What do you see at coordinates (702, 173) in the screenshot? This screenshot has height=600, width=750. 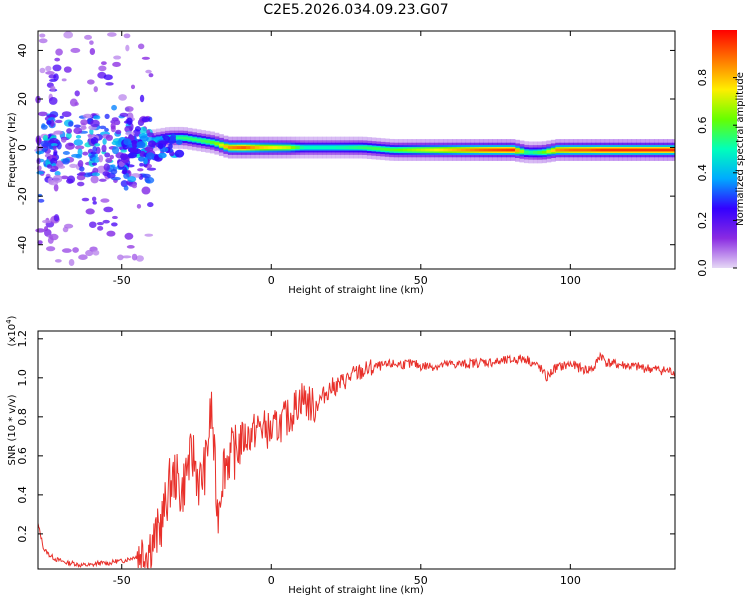 I see `colorbar-tick-label: 0.4` at bounding box center [702, 173].